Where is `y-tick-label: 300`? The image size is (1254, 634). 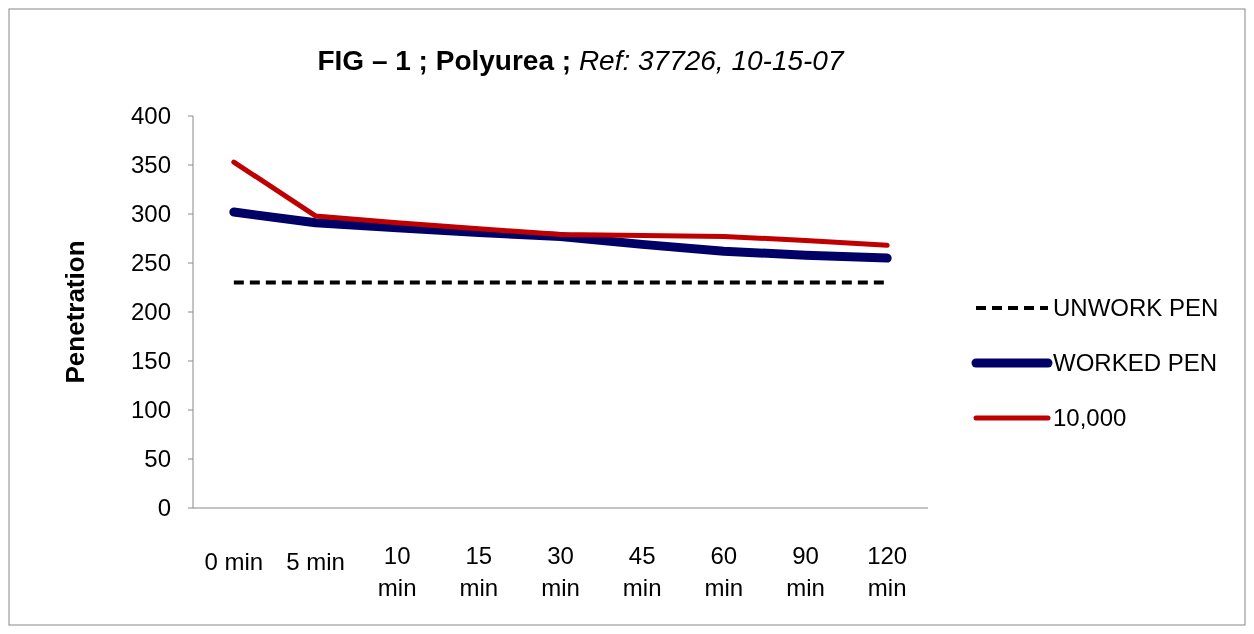 y-tick-label: 300 is located at coordinates (150, 214).